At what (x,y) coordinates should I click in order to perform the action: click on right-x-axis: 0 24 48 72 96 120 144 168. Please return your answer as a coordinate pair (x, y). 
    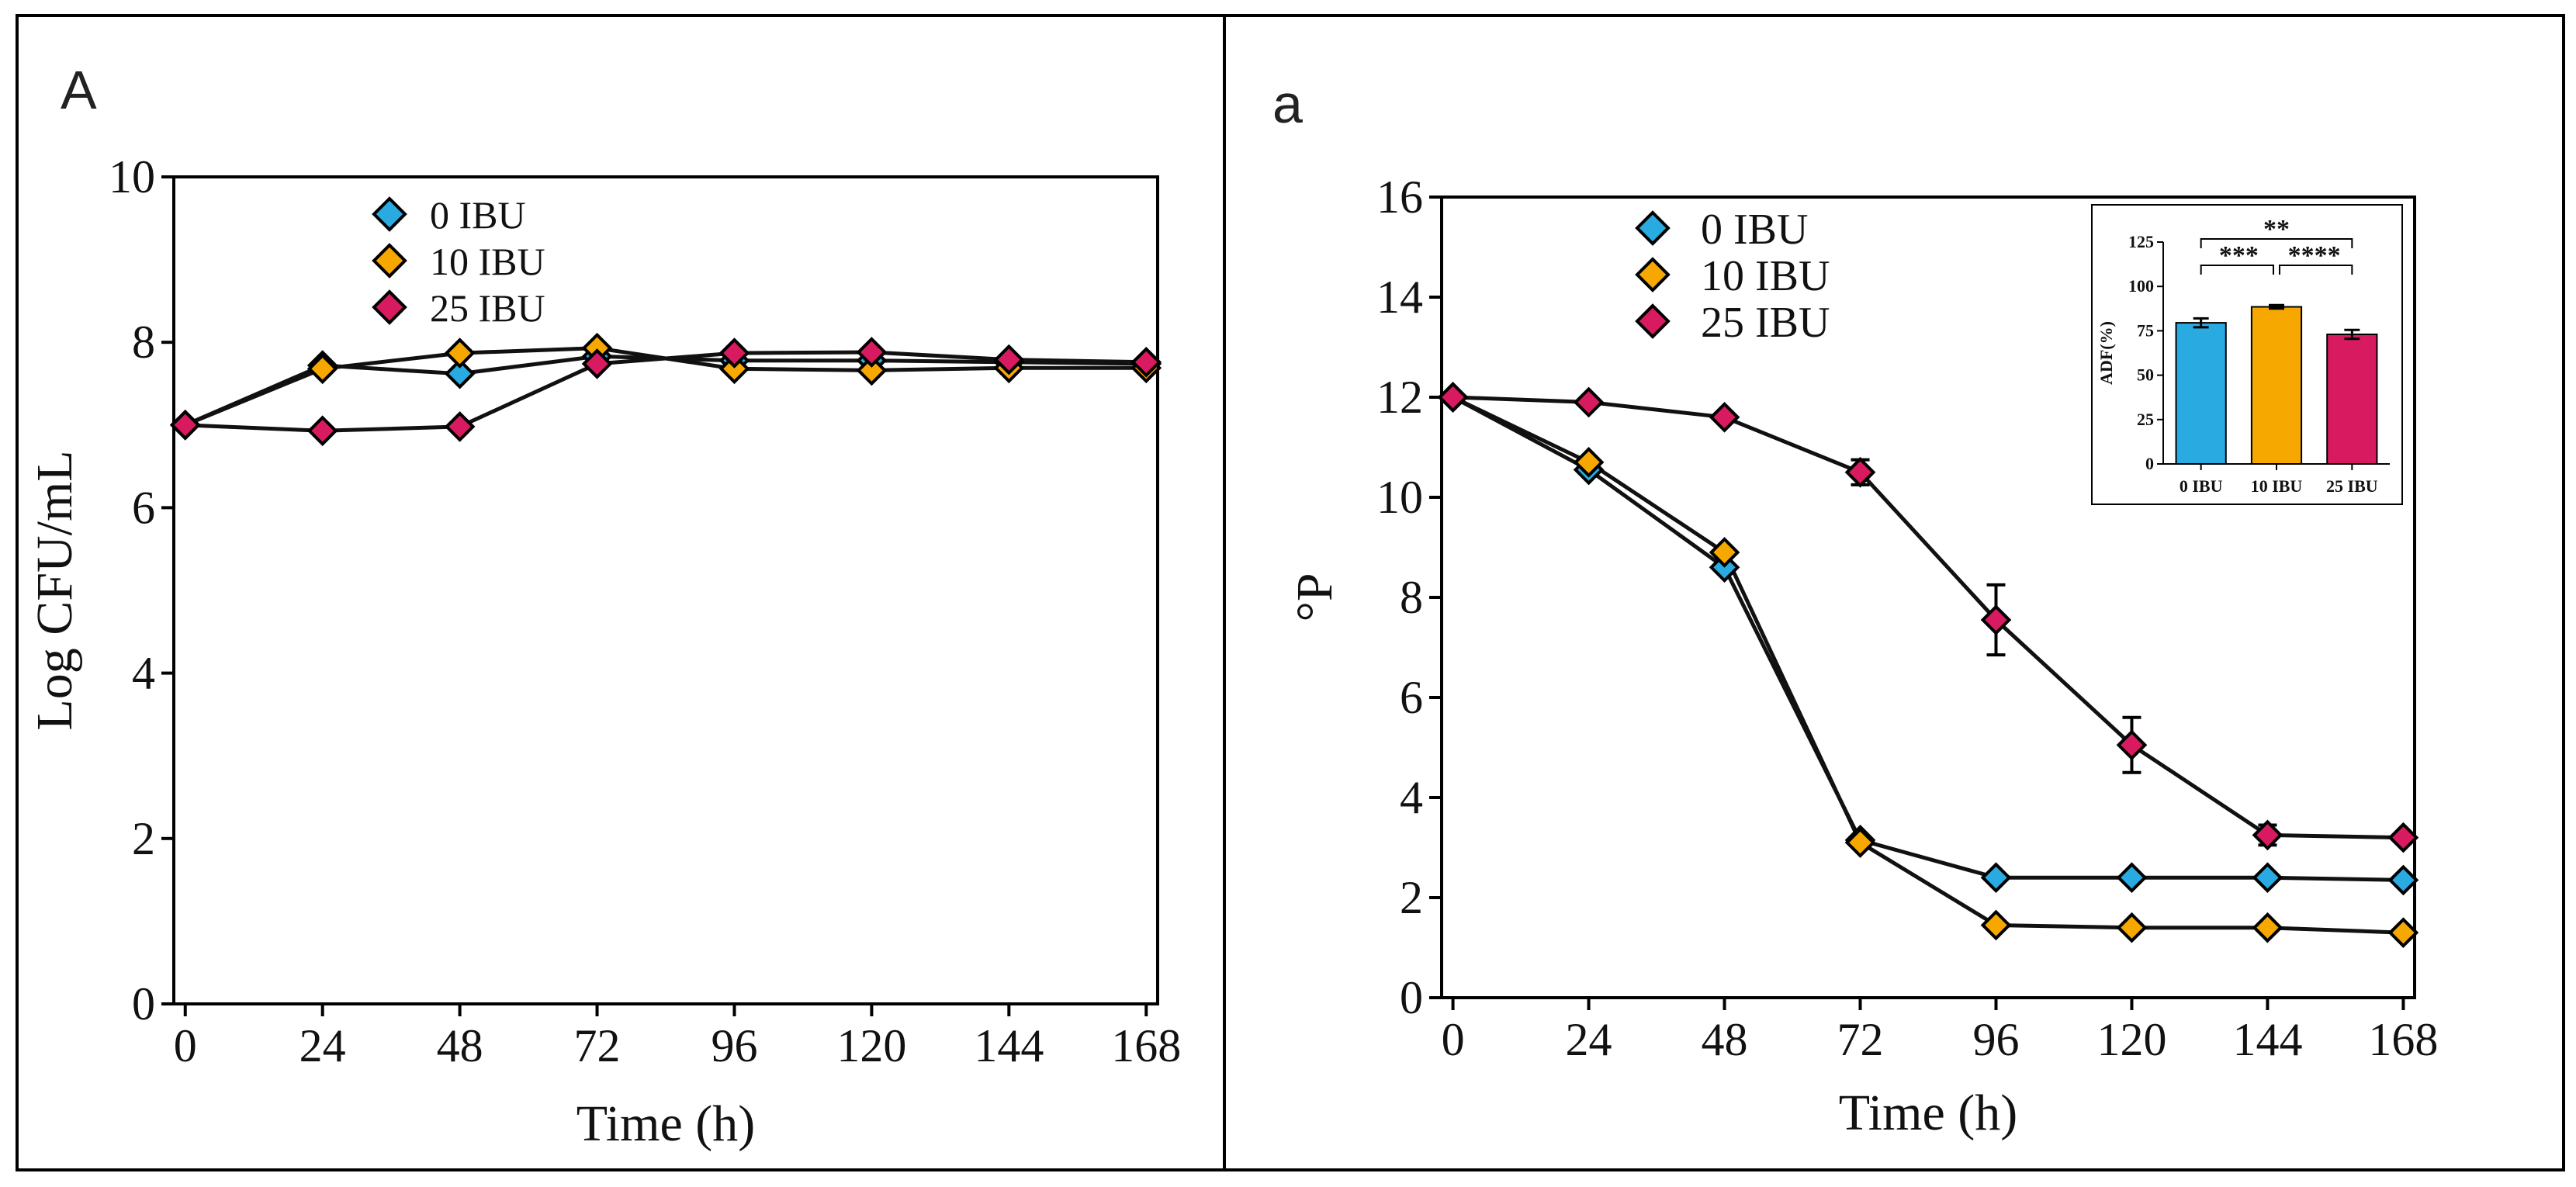
    Looking at the image, I should click on (1940, 1031).